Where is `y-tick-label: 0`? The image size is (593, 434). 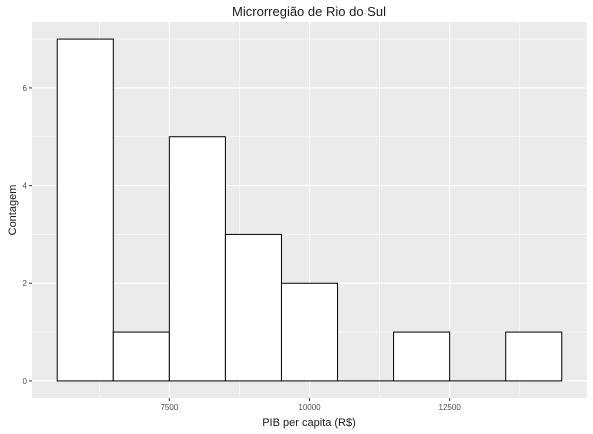 y-tick-label: 0 is located at coordinates (25, 381).